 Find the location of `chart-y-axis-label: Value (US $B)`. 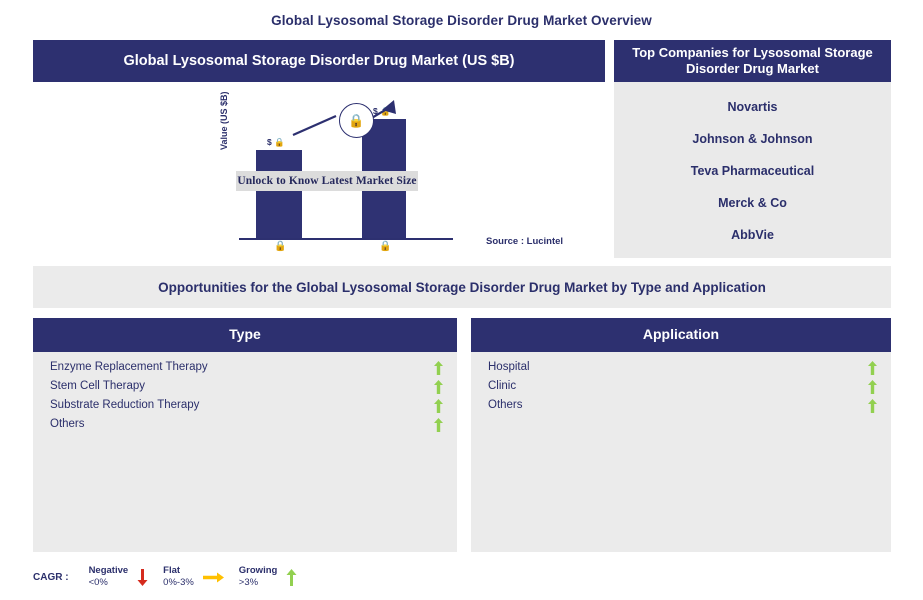

chart-y-axis-label: Value (US $B) is located at coordinates (224, 120).